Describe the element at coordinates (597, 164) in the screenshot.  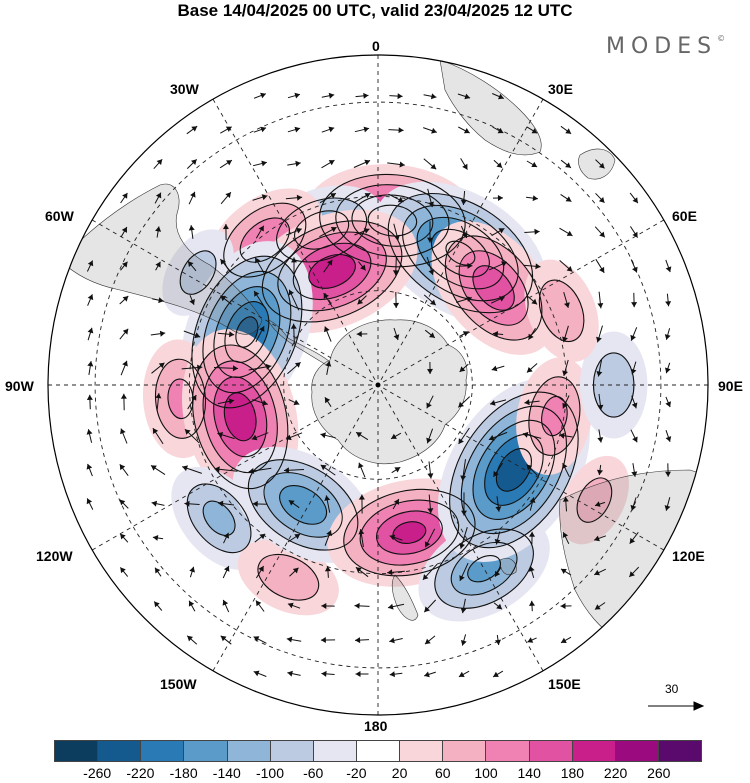
I see `madagascar-landmass` at that location.